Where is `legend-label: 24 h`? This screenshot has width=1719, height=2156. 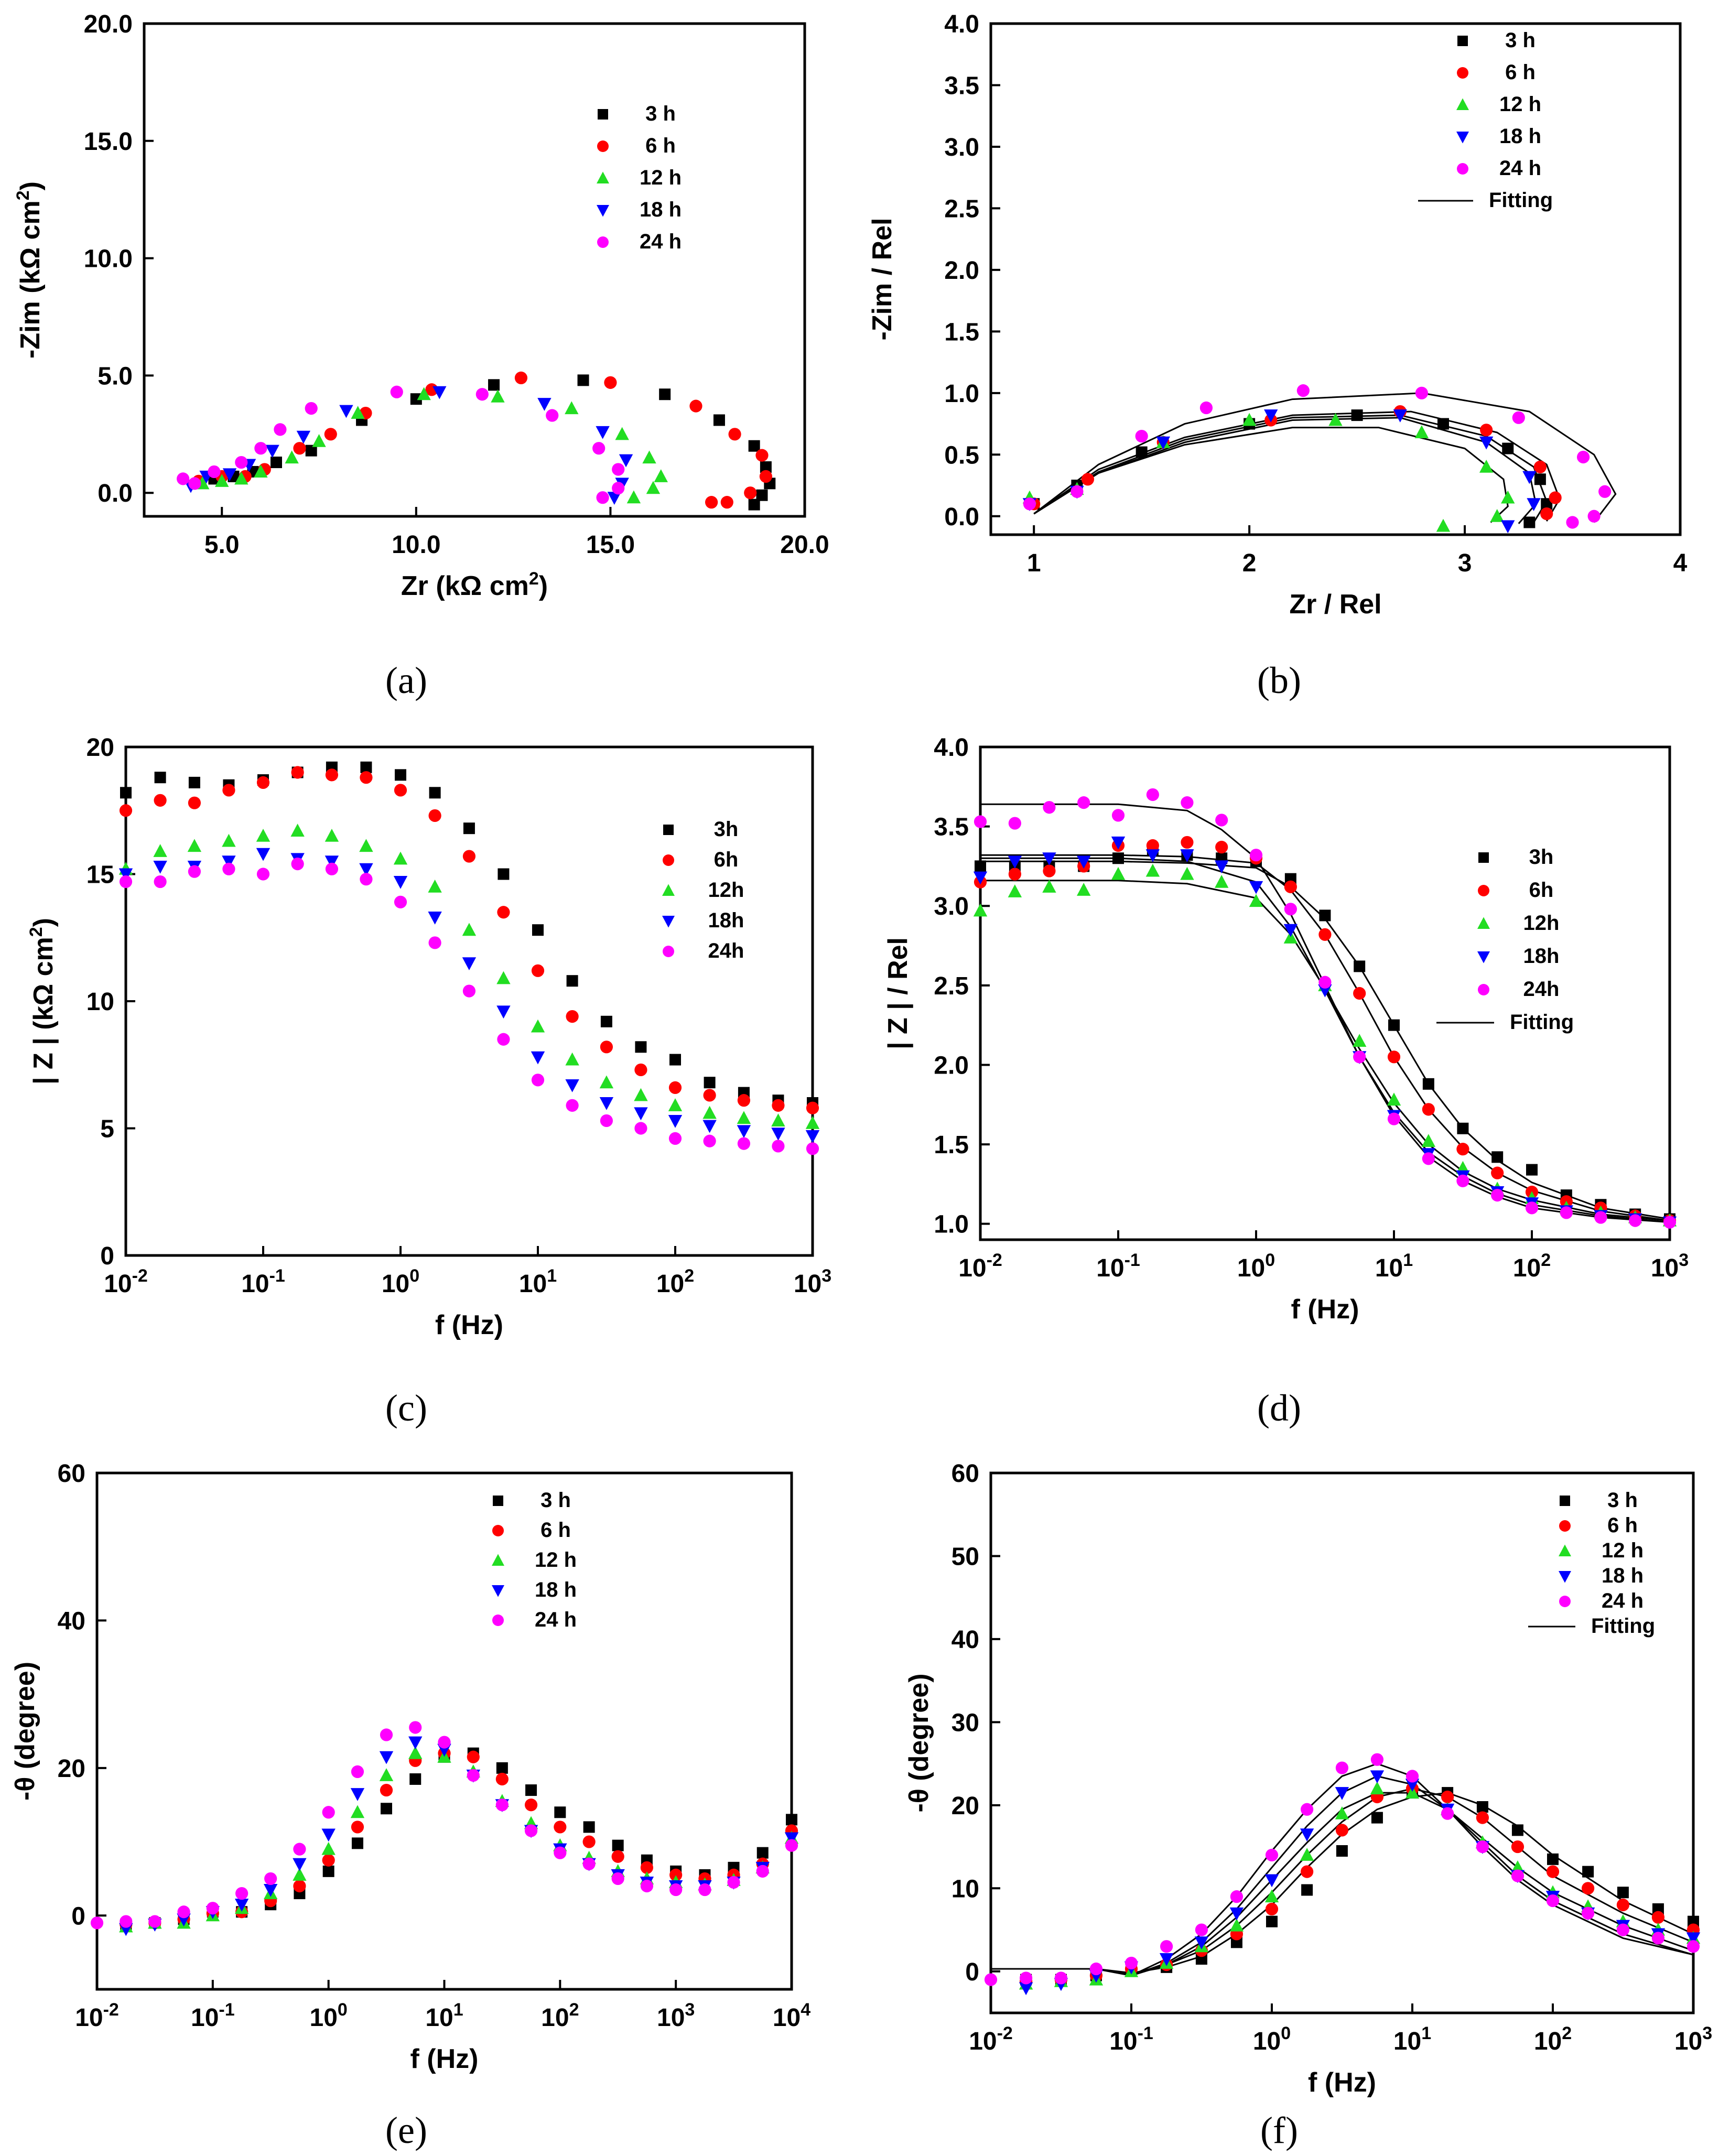 legend-label: 24 h is located at coordinates (556, 1619).